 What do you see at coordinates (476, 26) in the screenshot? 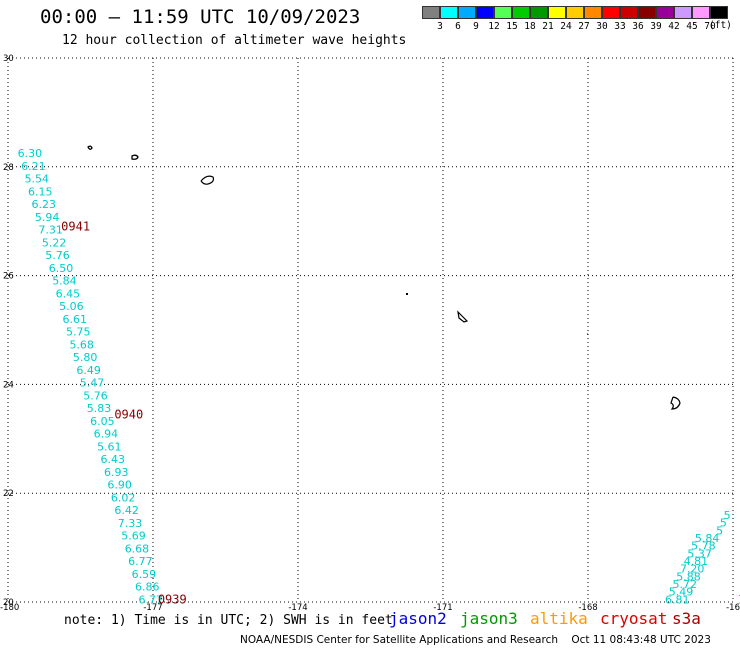
I see `legend-label: 9` at bounding box center [476, 26].